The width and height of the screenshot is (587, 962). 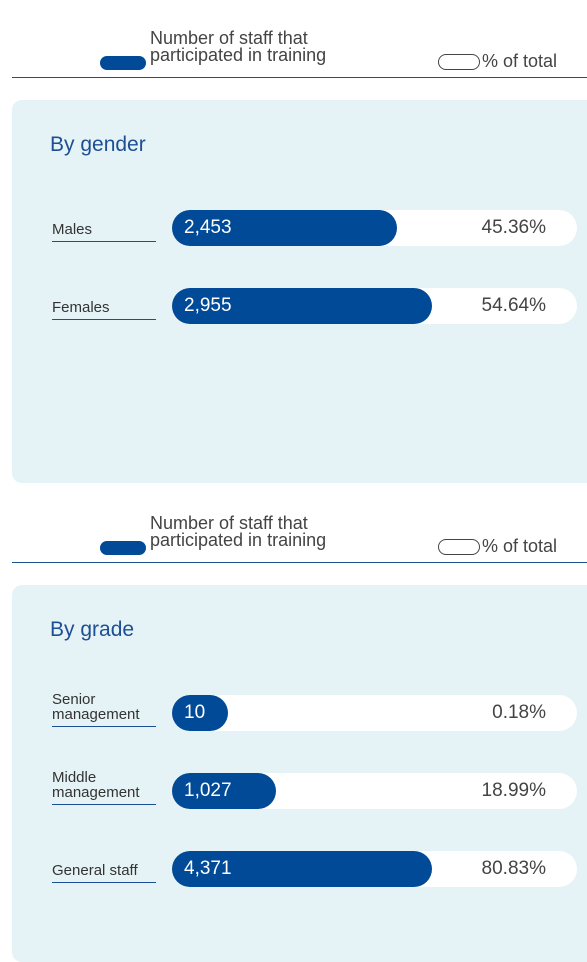 I want to click on category-label: General staff, so click(x=104, y=873).